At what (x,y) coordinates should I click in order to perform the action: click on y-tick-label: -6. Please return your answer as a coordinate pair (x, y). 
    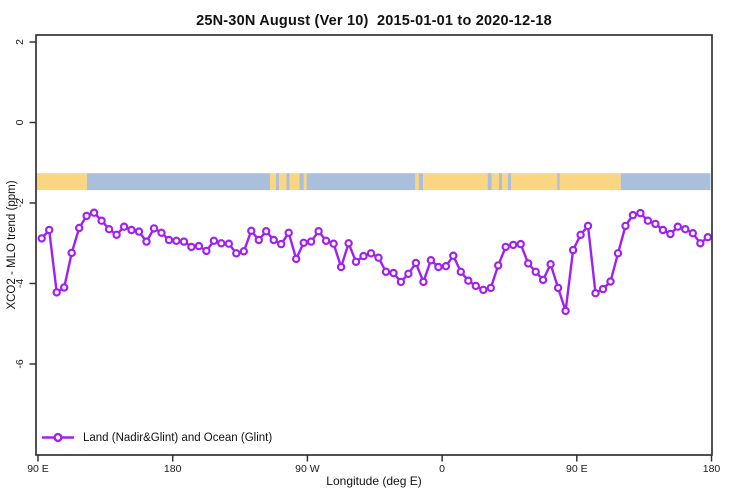
    Looking at the image, I should click on (20, 363).